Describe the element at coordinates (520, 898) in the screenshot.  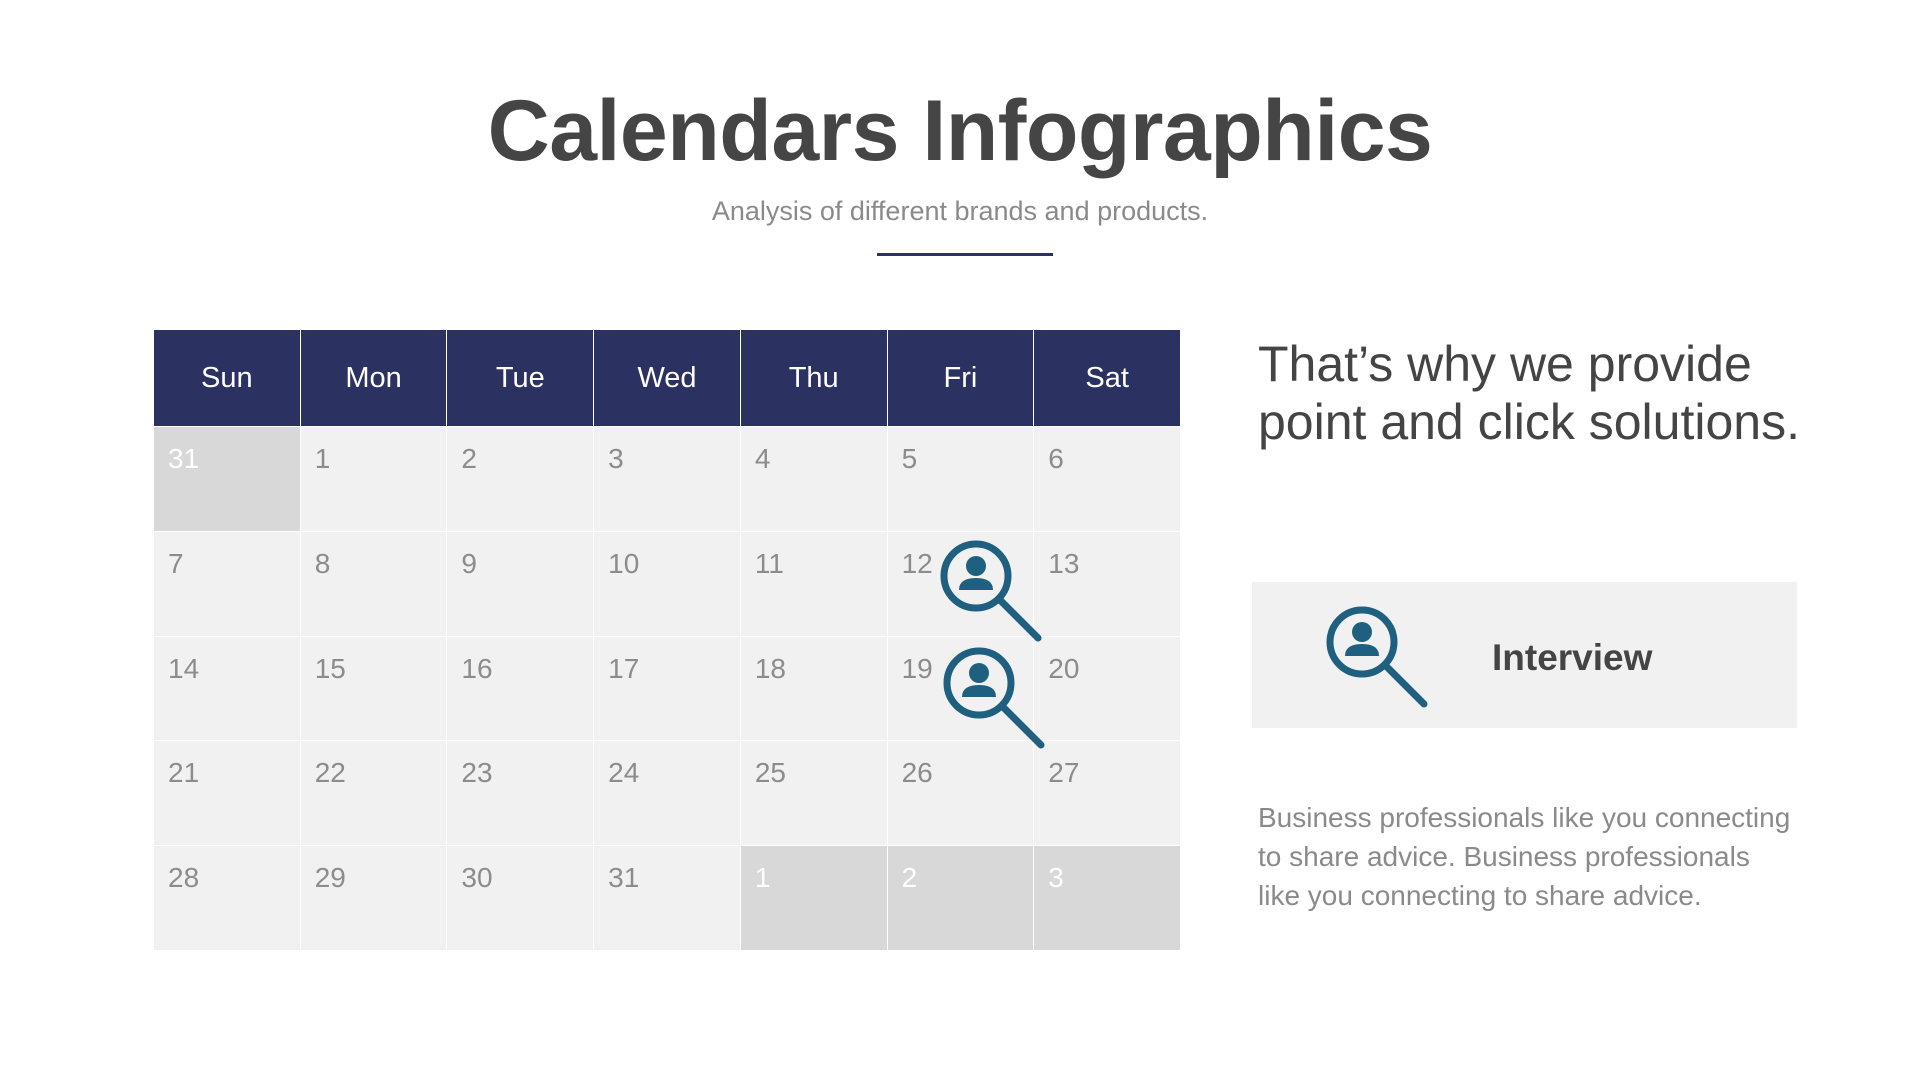
I see `calendar-cell: 30` at that location.